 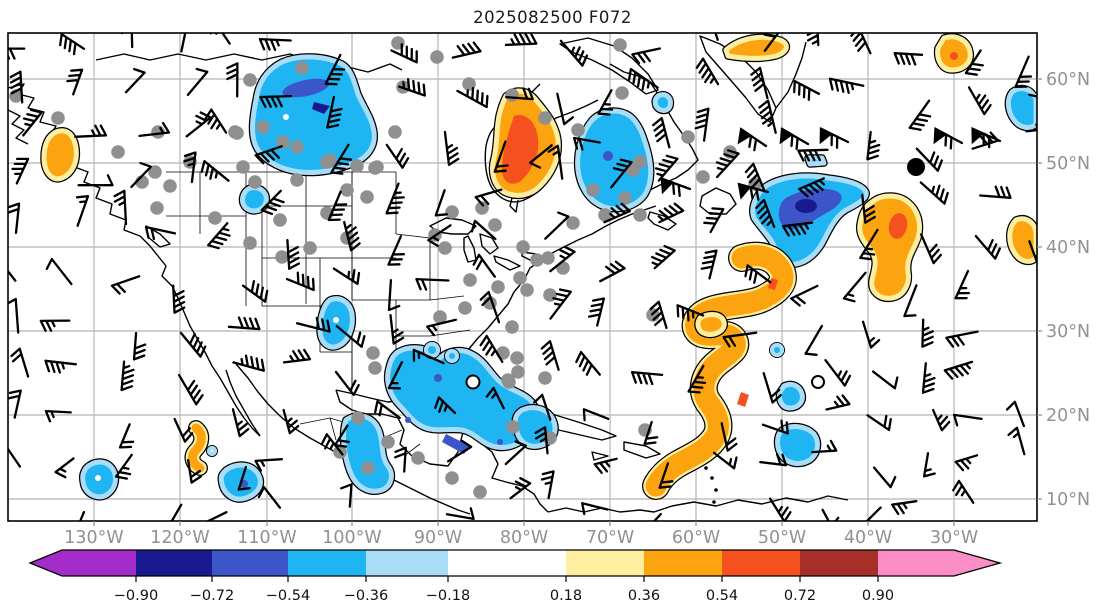 I want to click on x-axis-label: 70°W, so click(x=610, y=538).